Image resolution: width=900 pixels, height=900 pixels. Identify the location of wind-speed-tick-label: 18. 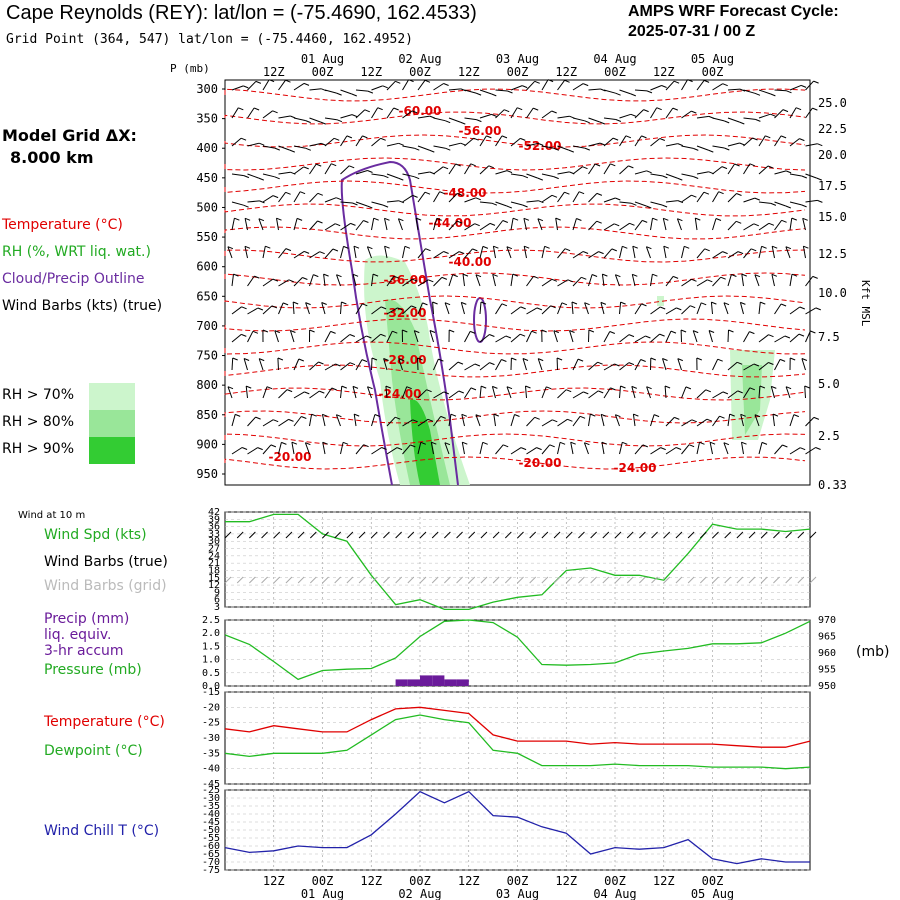
(214, 570).